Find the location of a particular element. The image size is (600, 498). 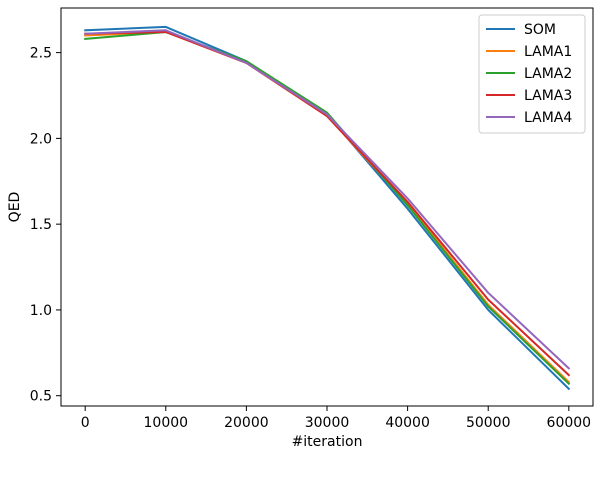

y-tick-label: 2.0 is located at coordinates (41, 139).